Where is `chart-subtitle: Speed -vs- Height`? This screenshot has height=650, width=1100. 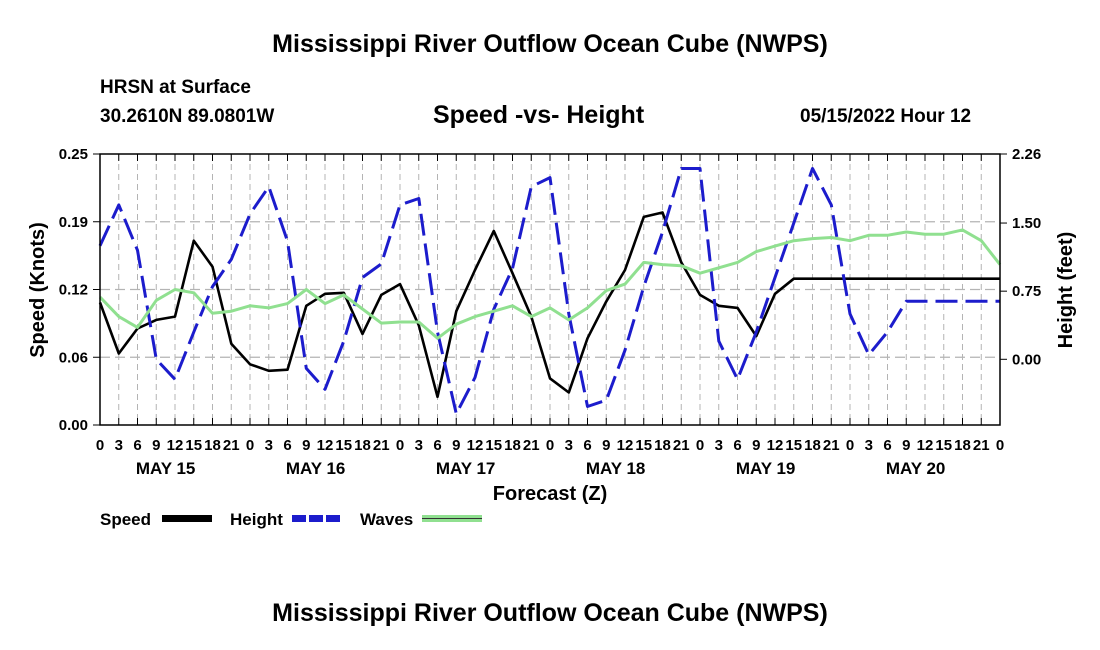 chart-subtitle: Speed -vs- Height is located at coordinates (539, 115).